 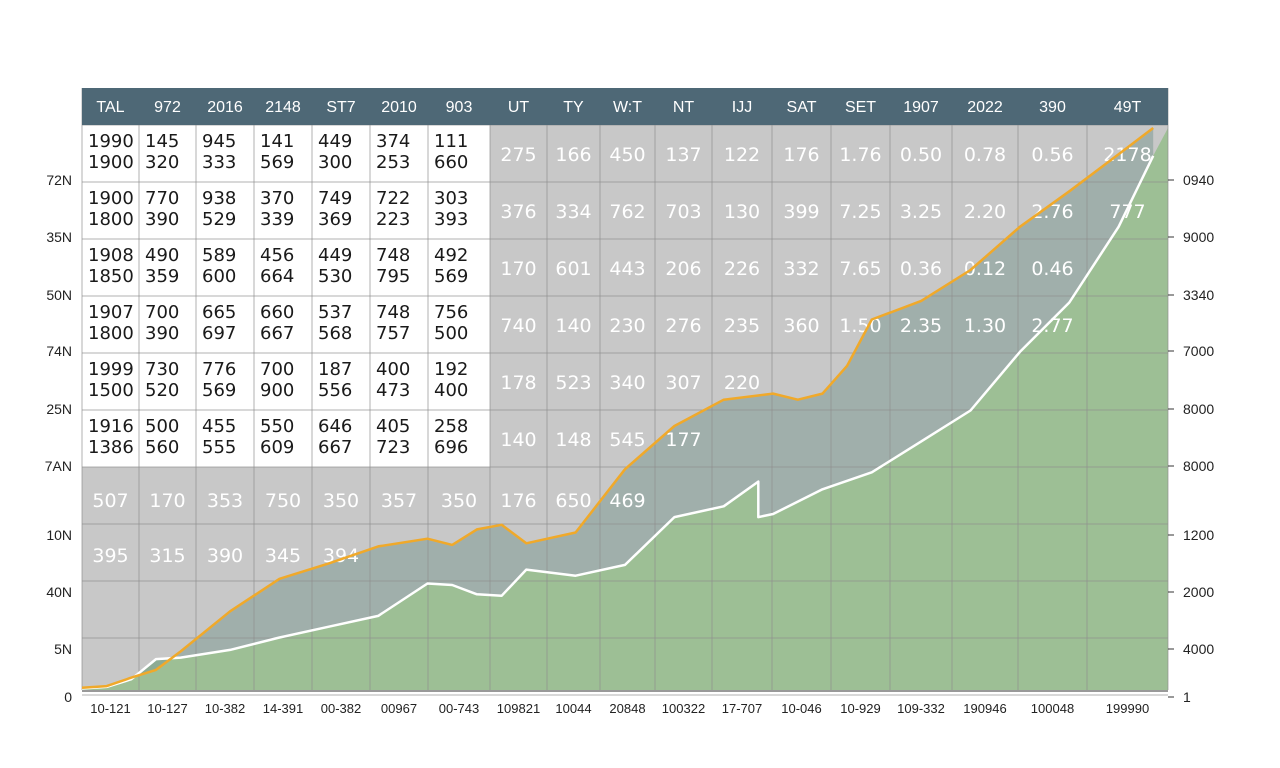 What do you see at coordinates (860, 269) in the screenshot?
I see `table-cell: 7.65` at bounding box center [860, 269].